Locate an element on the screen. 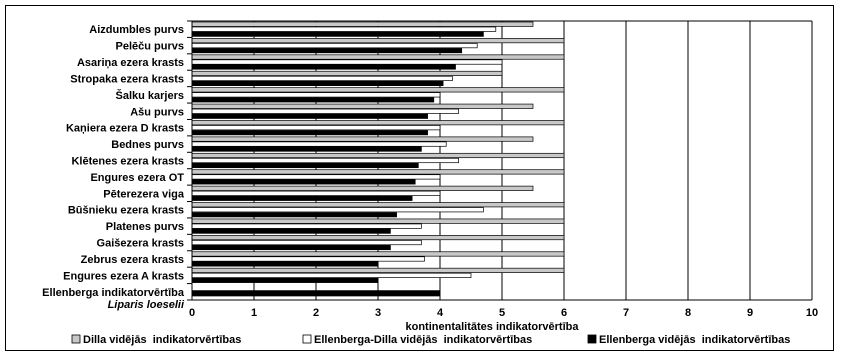  x-tick-labels: 0 1 2 3 4 5 6 7 8 9 10 is located at coordinates (503, 313).